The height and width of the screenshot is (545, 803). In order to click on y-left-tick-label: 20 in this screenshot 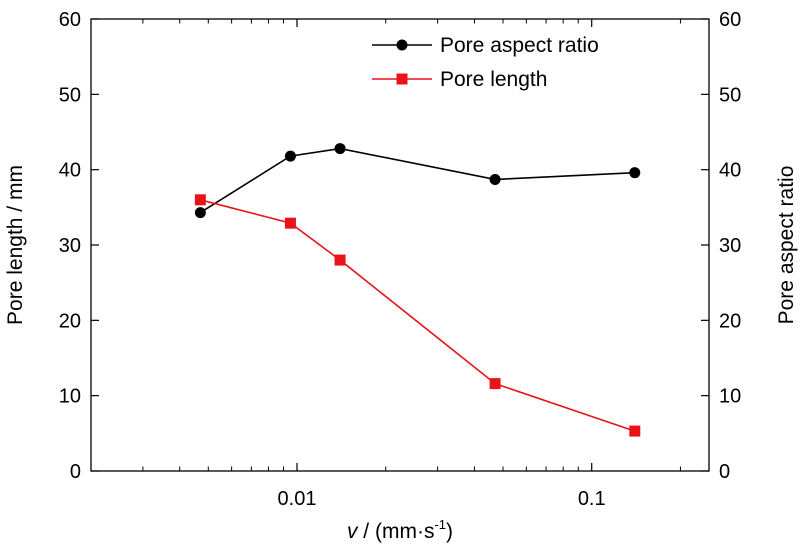, I will do `click(70, 321)`.